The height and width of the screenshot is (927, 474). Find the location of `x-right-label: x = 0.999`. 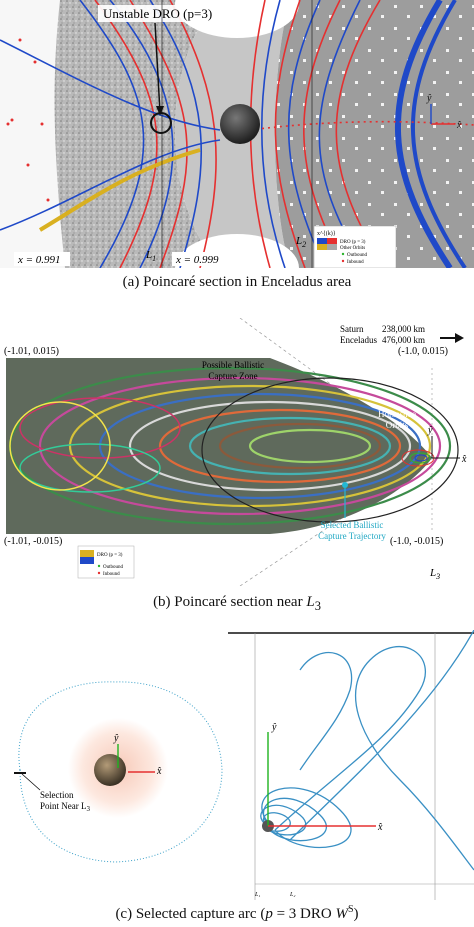

x-right-label: x = 0.999 is located at coordinates (197, 260).